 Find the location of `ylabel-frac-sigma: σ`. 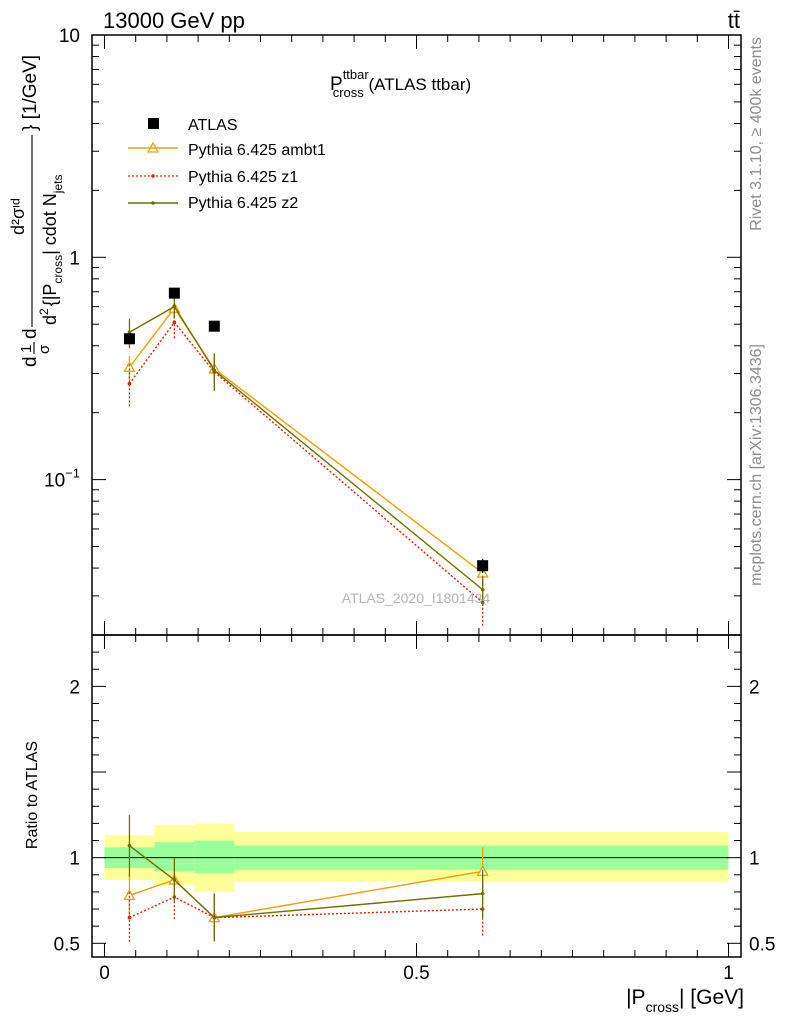

ylabel-frac-sigma: σ is located at coordinates (44, 349).